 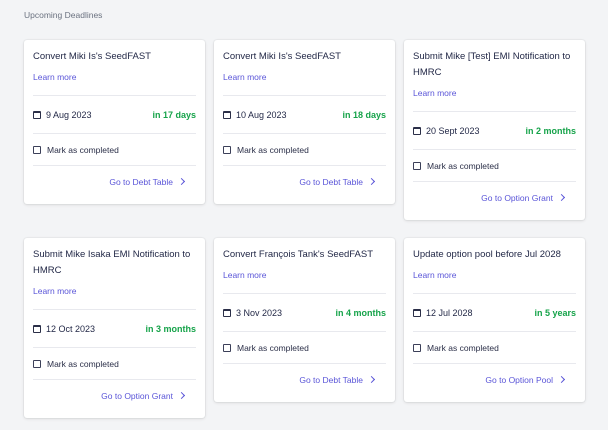 I want to click on due-in: in 3 months, so click(x=170, y=328).